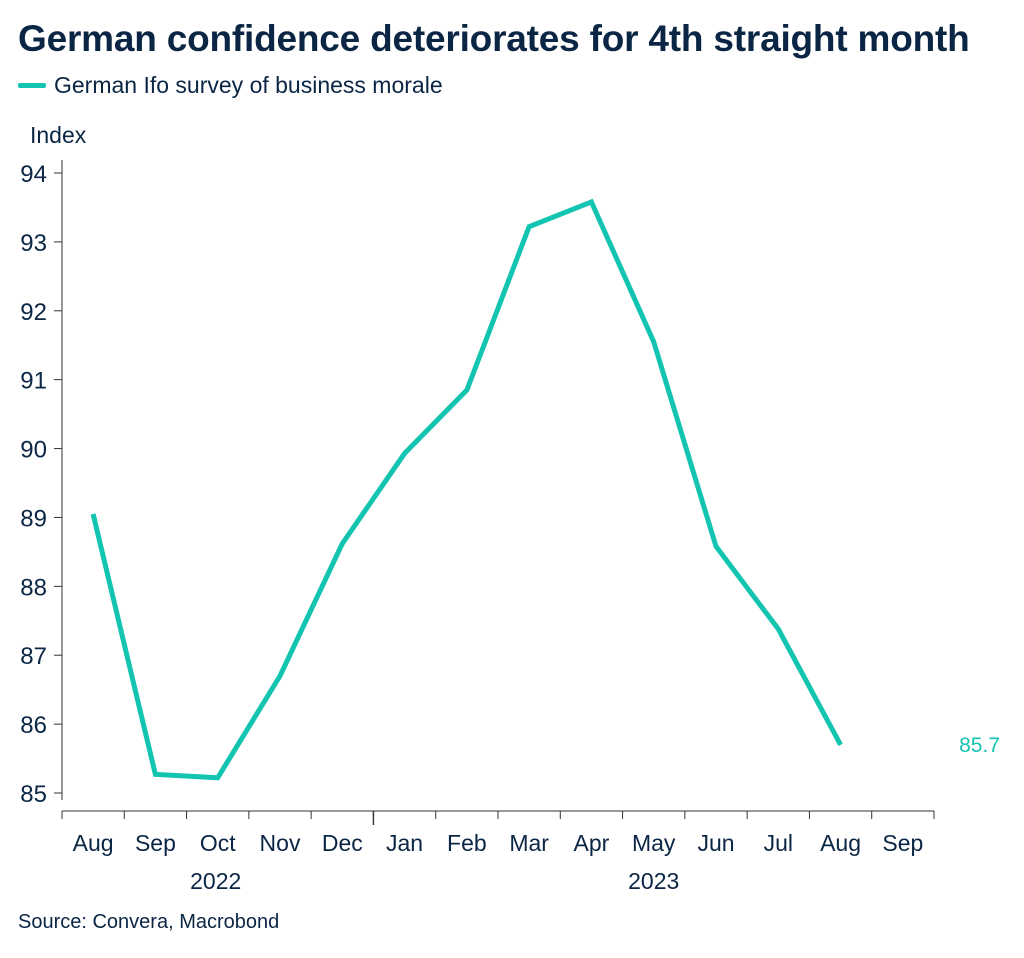 This screenshot has height=958, width=1024. Describe the element at coordinates (529, 843) in the screenshot. I see `x-tick-label: Mar` at that location.